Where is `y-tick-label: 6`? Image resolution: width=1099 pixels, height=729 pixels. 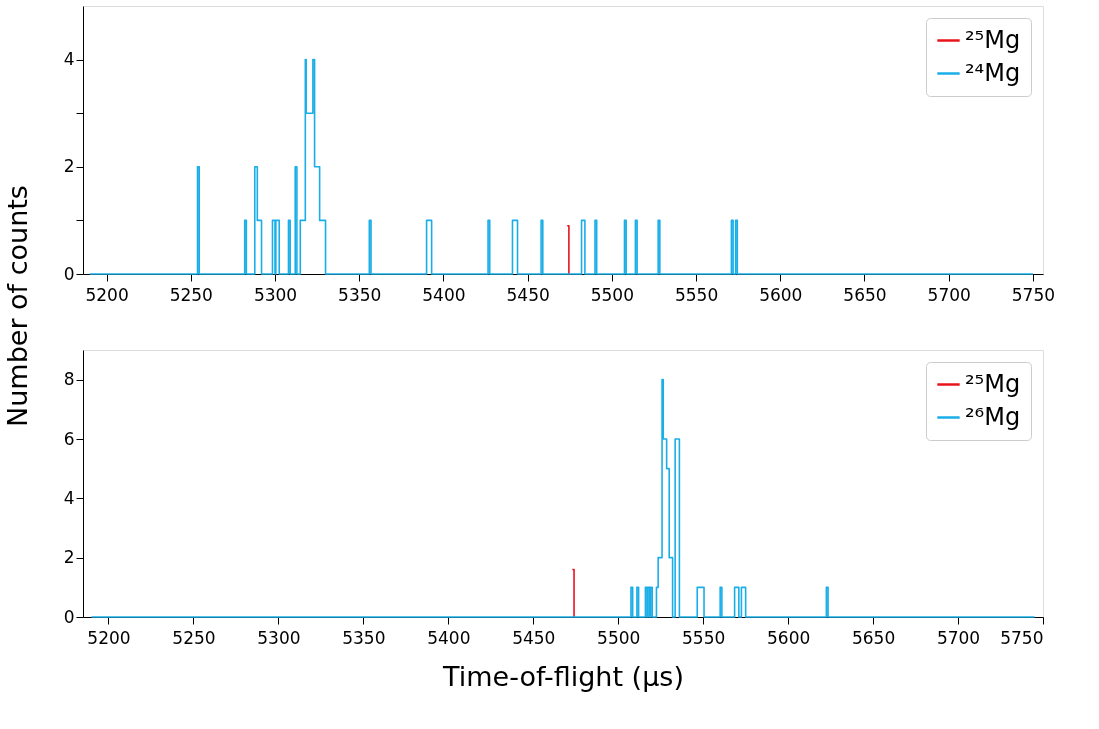 y-tick-label: 6 is located at coordinates (69, 438).